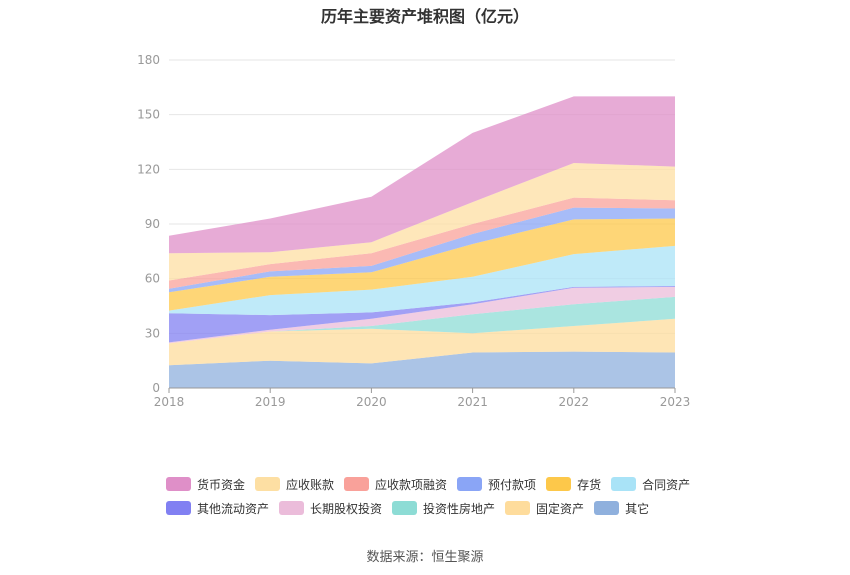 The width and height of the screenshot is (850, 575). I want to click on legend-label: 固定资产, so click(560, 508).